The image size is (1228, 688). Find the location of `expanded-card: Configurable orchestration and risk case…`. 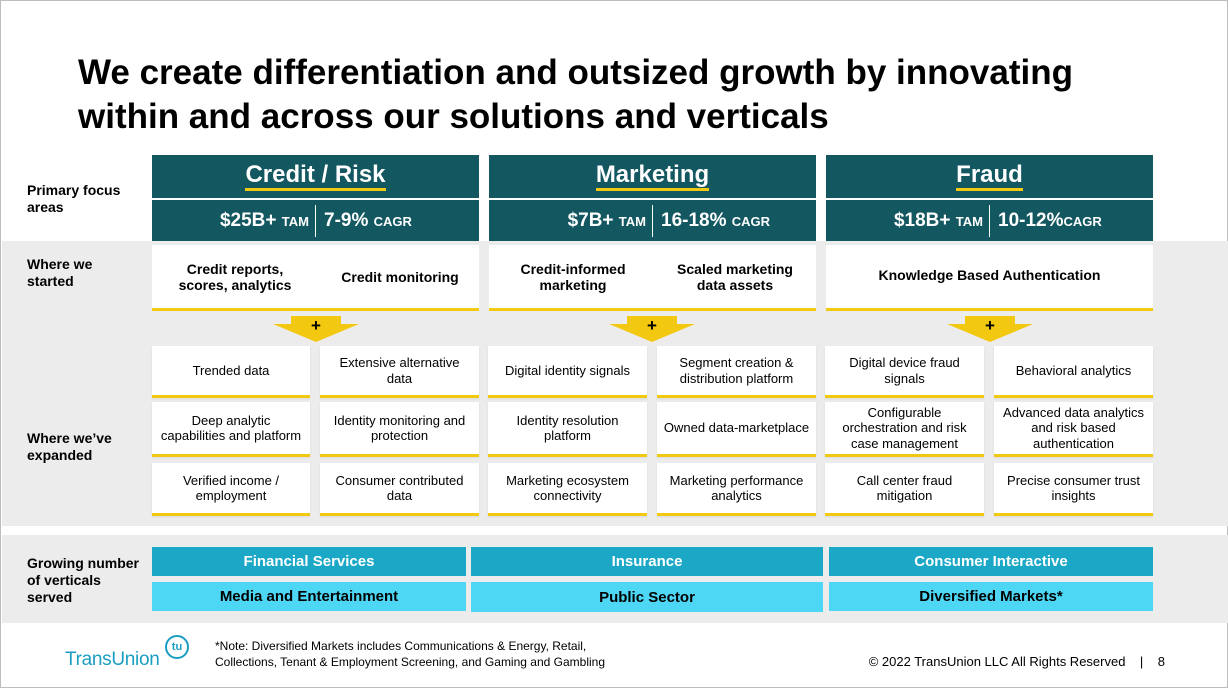

expanded-card: Configurable orchestration and risk case… is located at coordinates (904, 429).